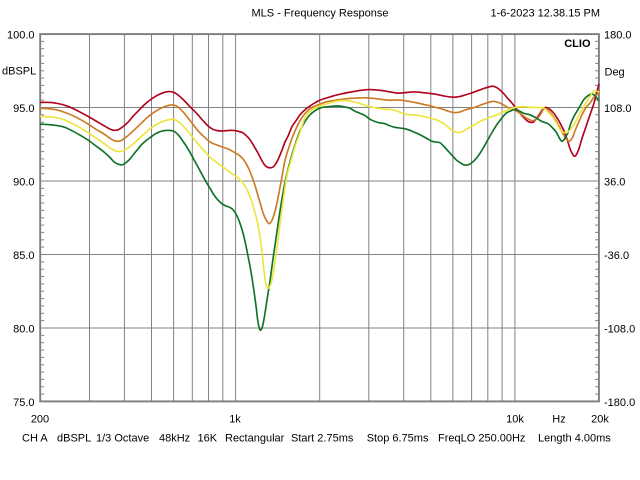  I want to click on svg-text: 16K, so click(208, 438).